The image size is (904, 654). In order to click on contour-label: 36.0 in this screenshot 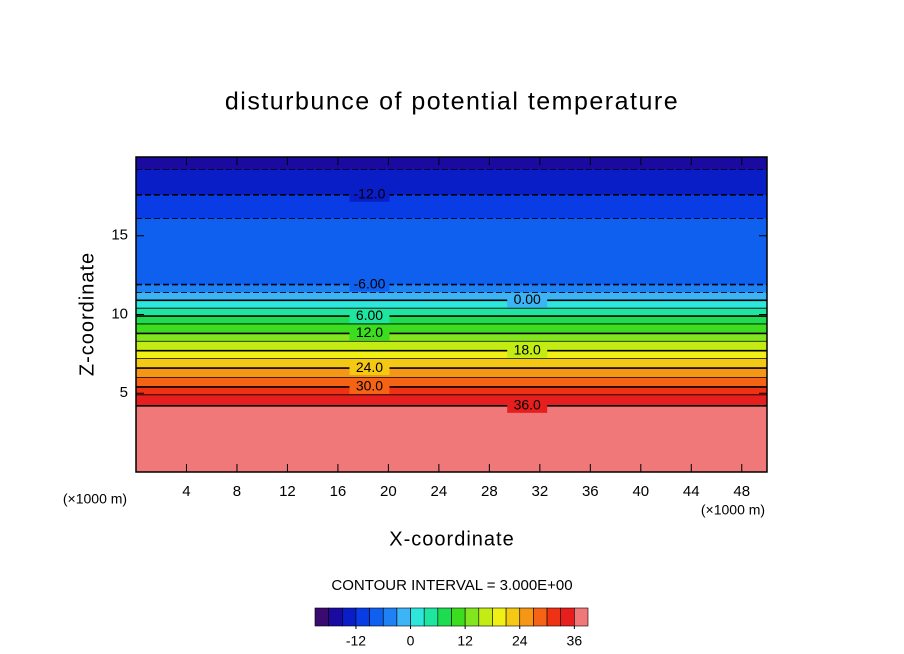, I will do `click(527, 405)`.